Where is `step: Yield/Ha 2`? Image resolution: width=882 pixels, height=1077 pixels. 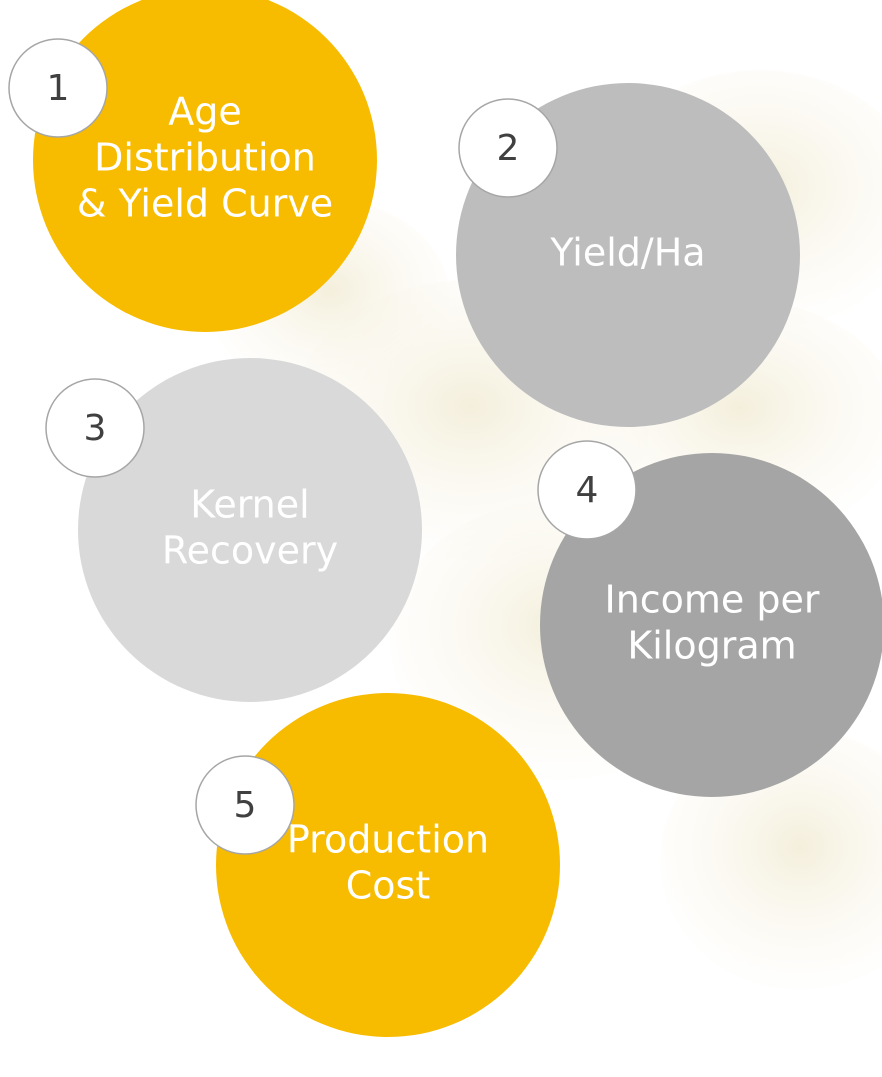 step: Yield/Ha 2 is located at coordinates (628, 255).